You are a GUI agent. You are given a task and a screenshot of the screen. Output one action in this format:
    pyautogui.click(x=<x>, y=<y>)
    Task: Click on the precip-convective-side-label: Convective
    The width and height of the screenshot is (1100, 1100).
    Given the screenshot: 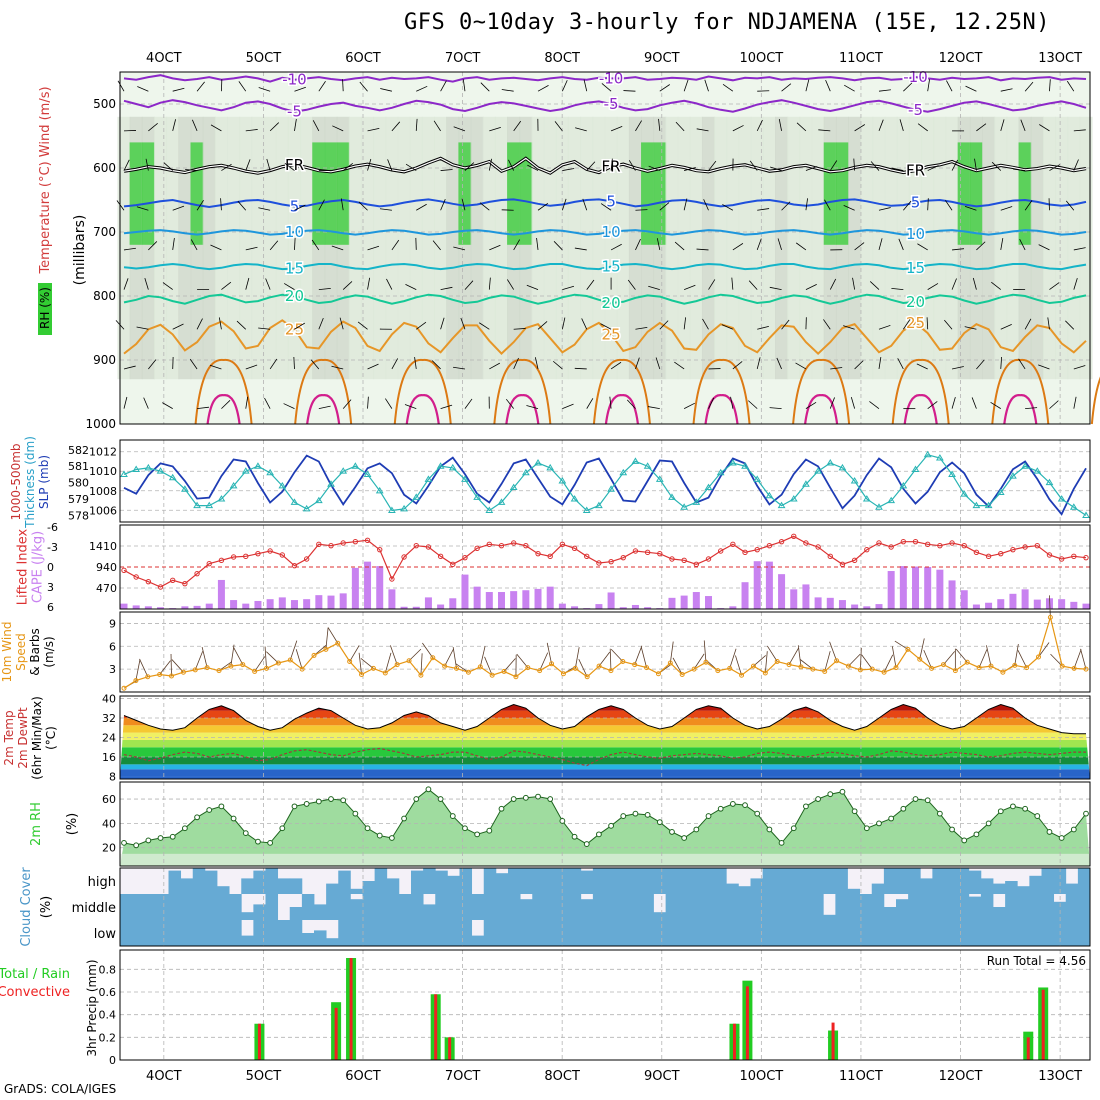 What is the action you would take?
    pyautogui.click(x=35, y=992)
    